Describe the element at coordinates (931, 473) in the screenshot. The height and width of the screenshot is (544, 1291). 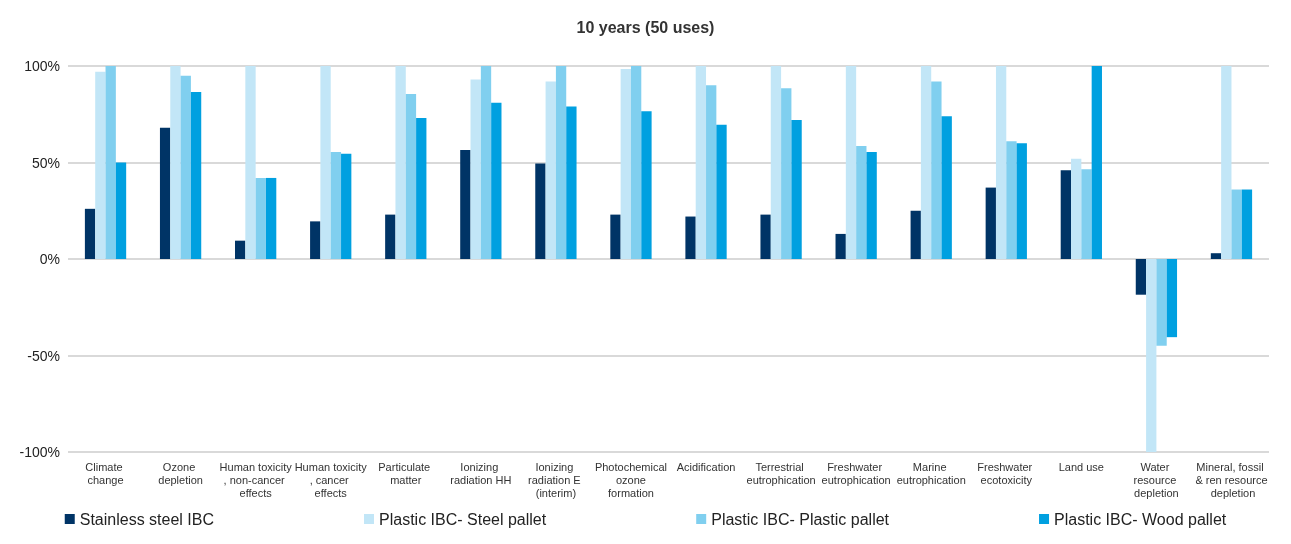
I see `x-tick-label: Marine eutrophication` at that location.